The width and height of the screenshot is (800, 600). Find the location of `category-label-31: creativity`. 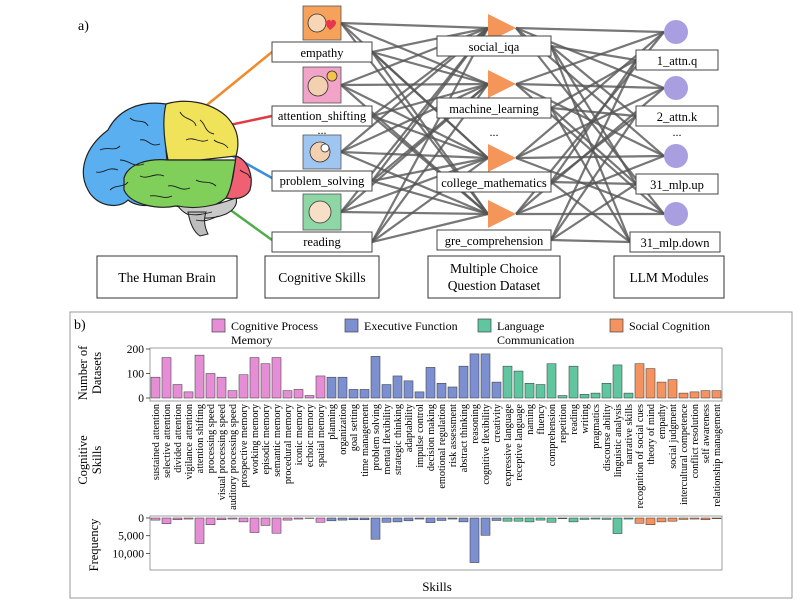

category-label-31: creativity is located at coordinates (497, 422).